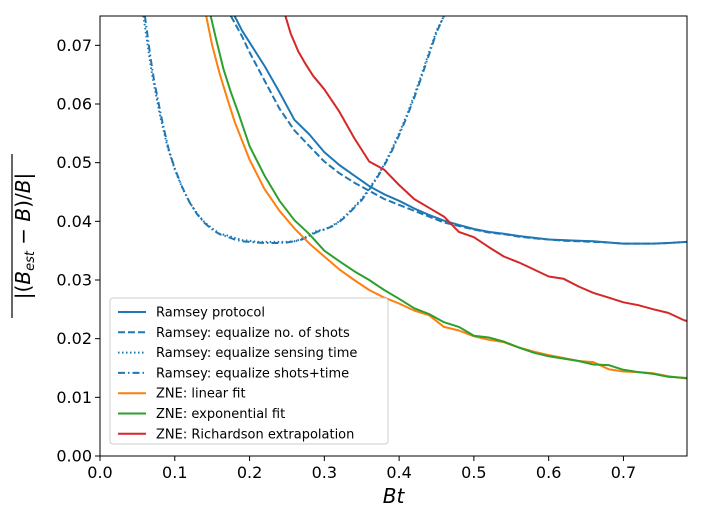 The height and width of the screenshot is (528, 704). Describe the element at coordinates (23, 176) in the screenshot. I see `y-label-end: |` at that location.